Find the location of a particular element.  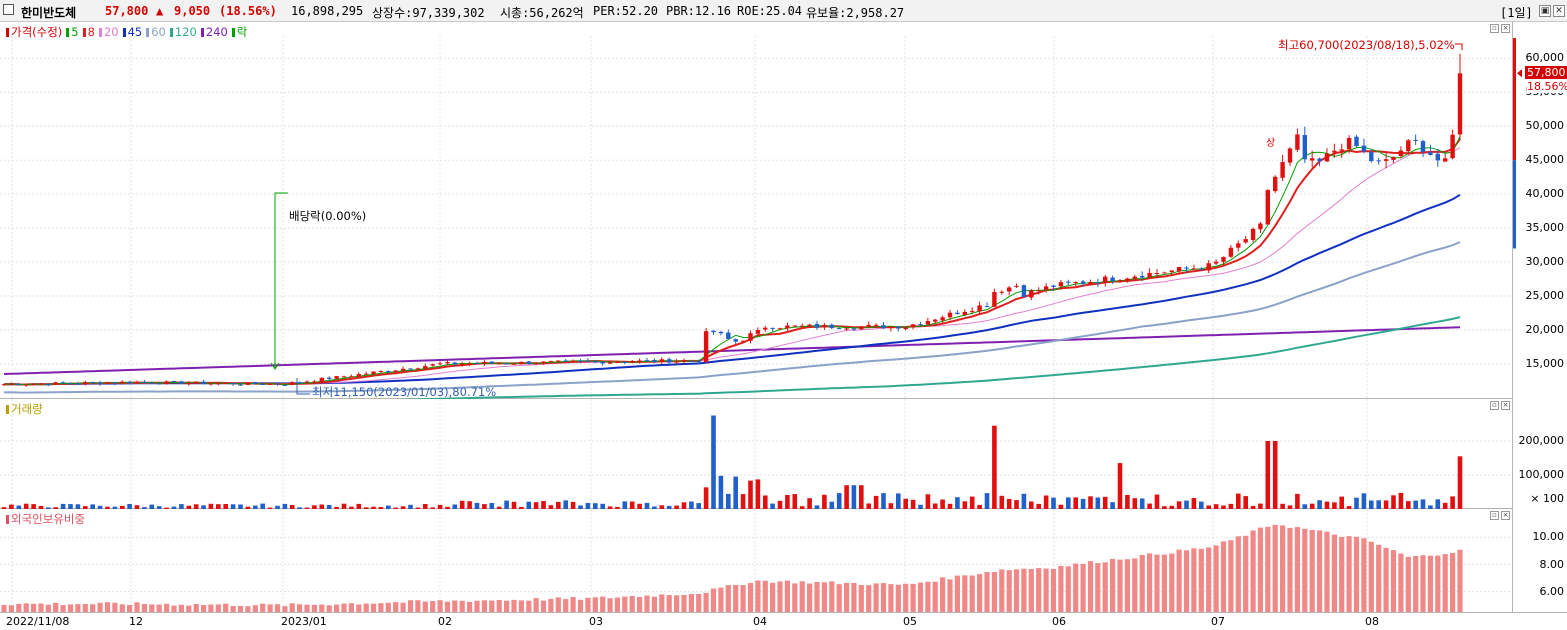

x-axis: 2022/11/08 12 2023/01 02 03 04 05 06 07 08 is located at coordinates (783, 621).